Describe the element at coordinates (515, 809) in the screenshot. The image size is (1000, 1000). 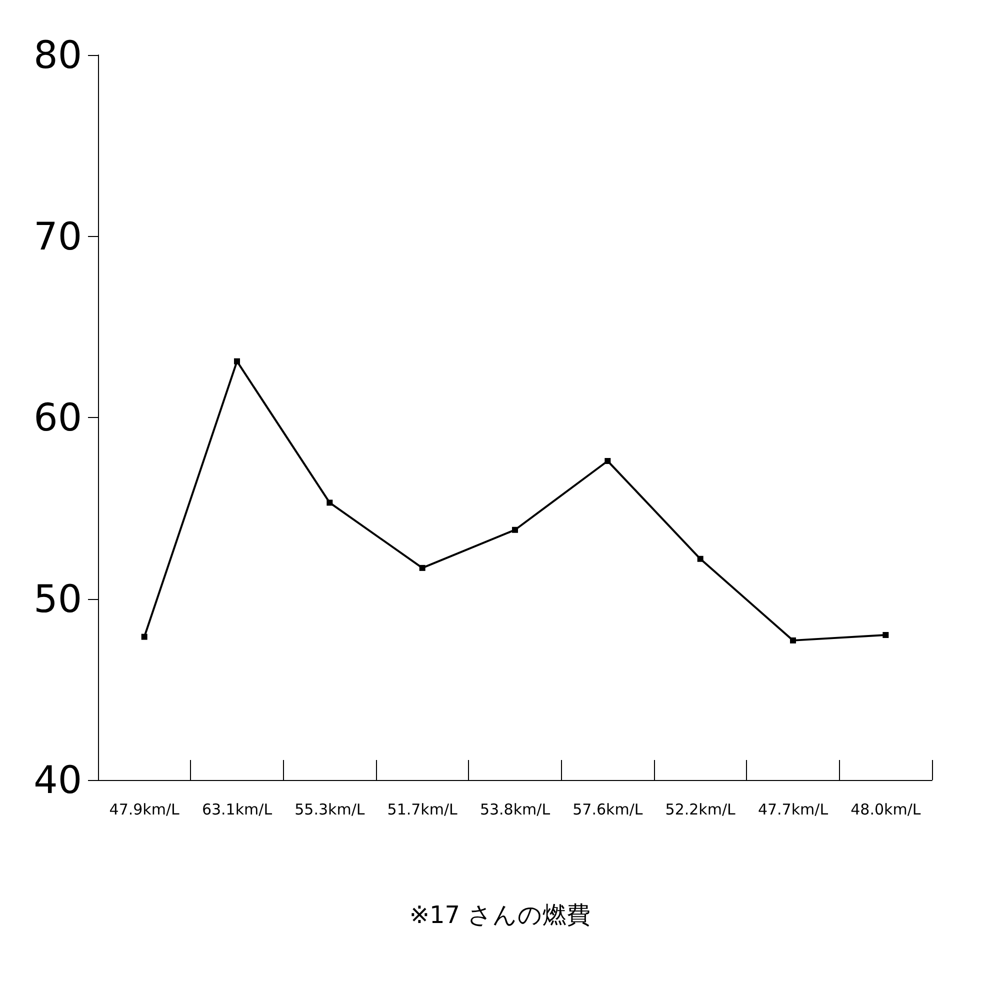
I see `x-tick-label: 53.8km/L` at that location.